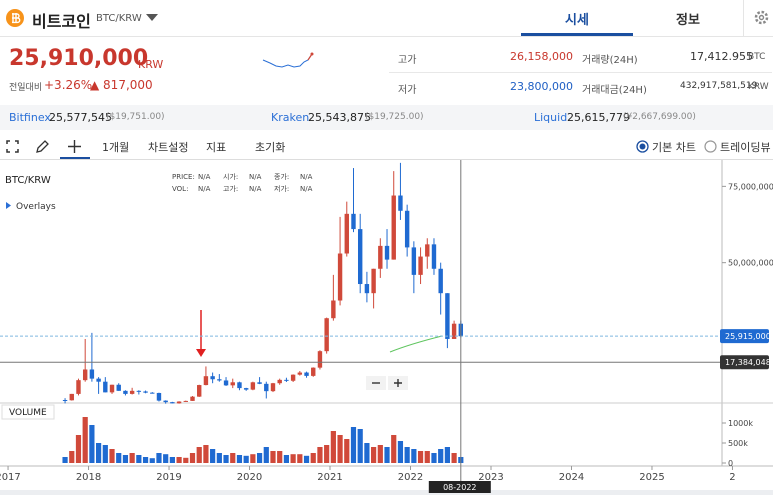 The image size is (773, 495). Describe the element at coordinates (541, 56) in the screenshot. I see `stat-value: 26,158,000` at that location.